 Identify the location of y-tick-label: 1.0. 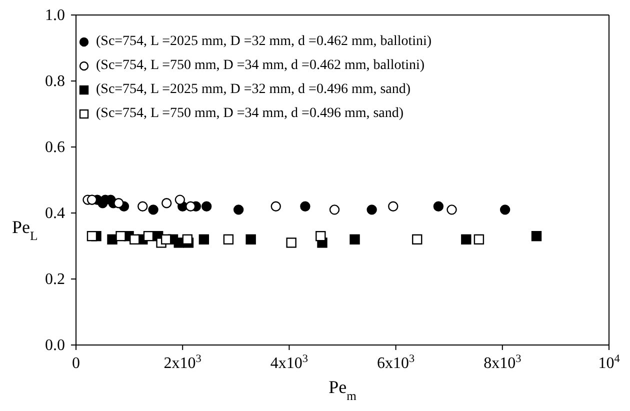
(55, 15).